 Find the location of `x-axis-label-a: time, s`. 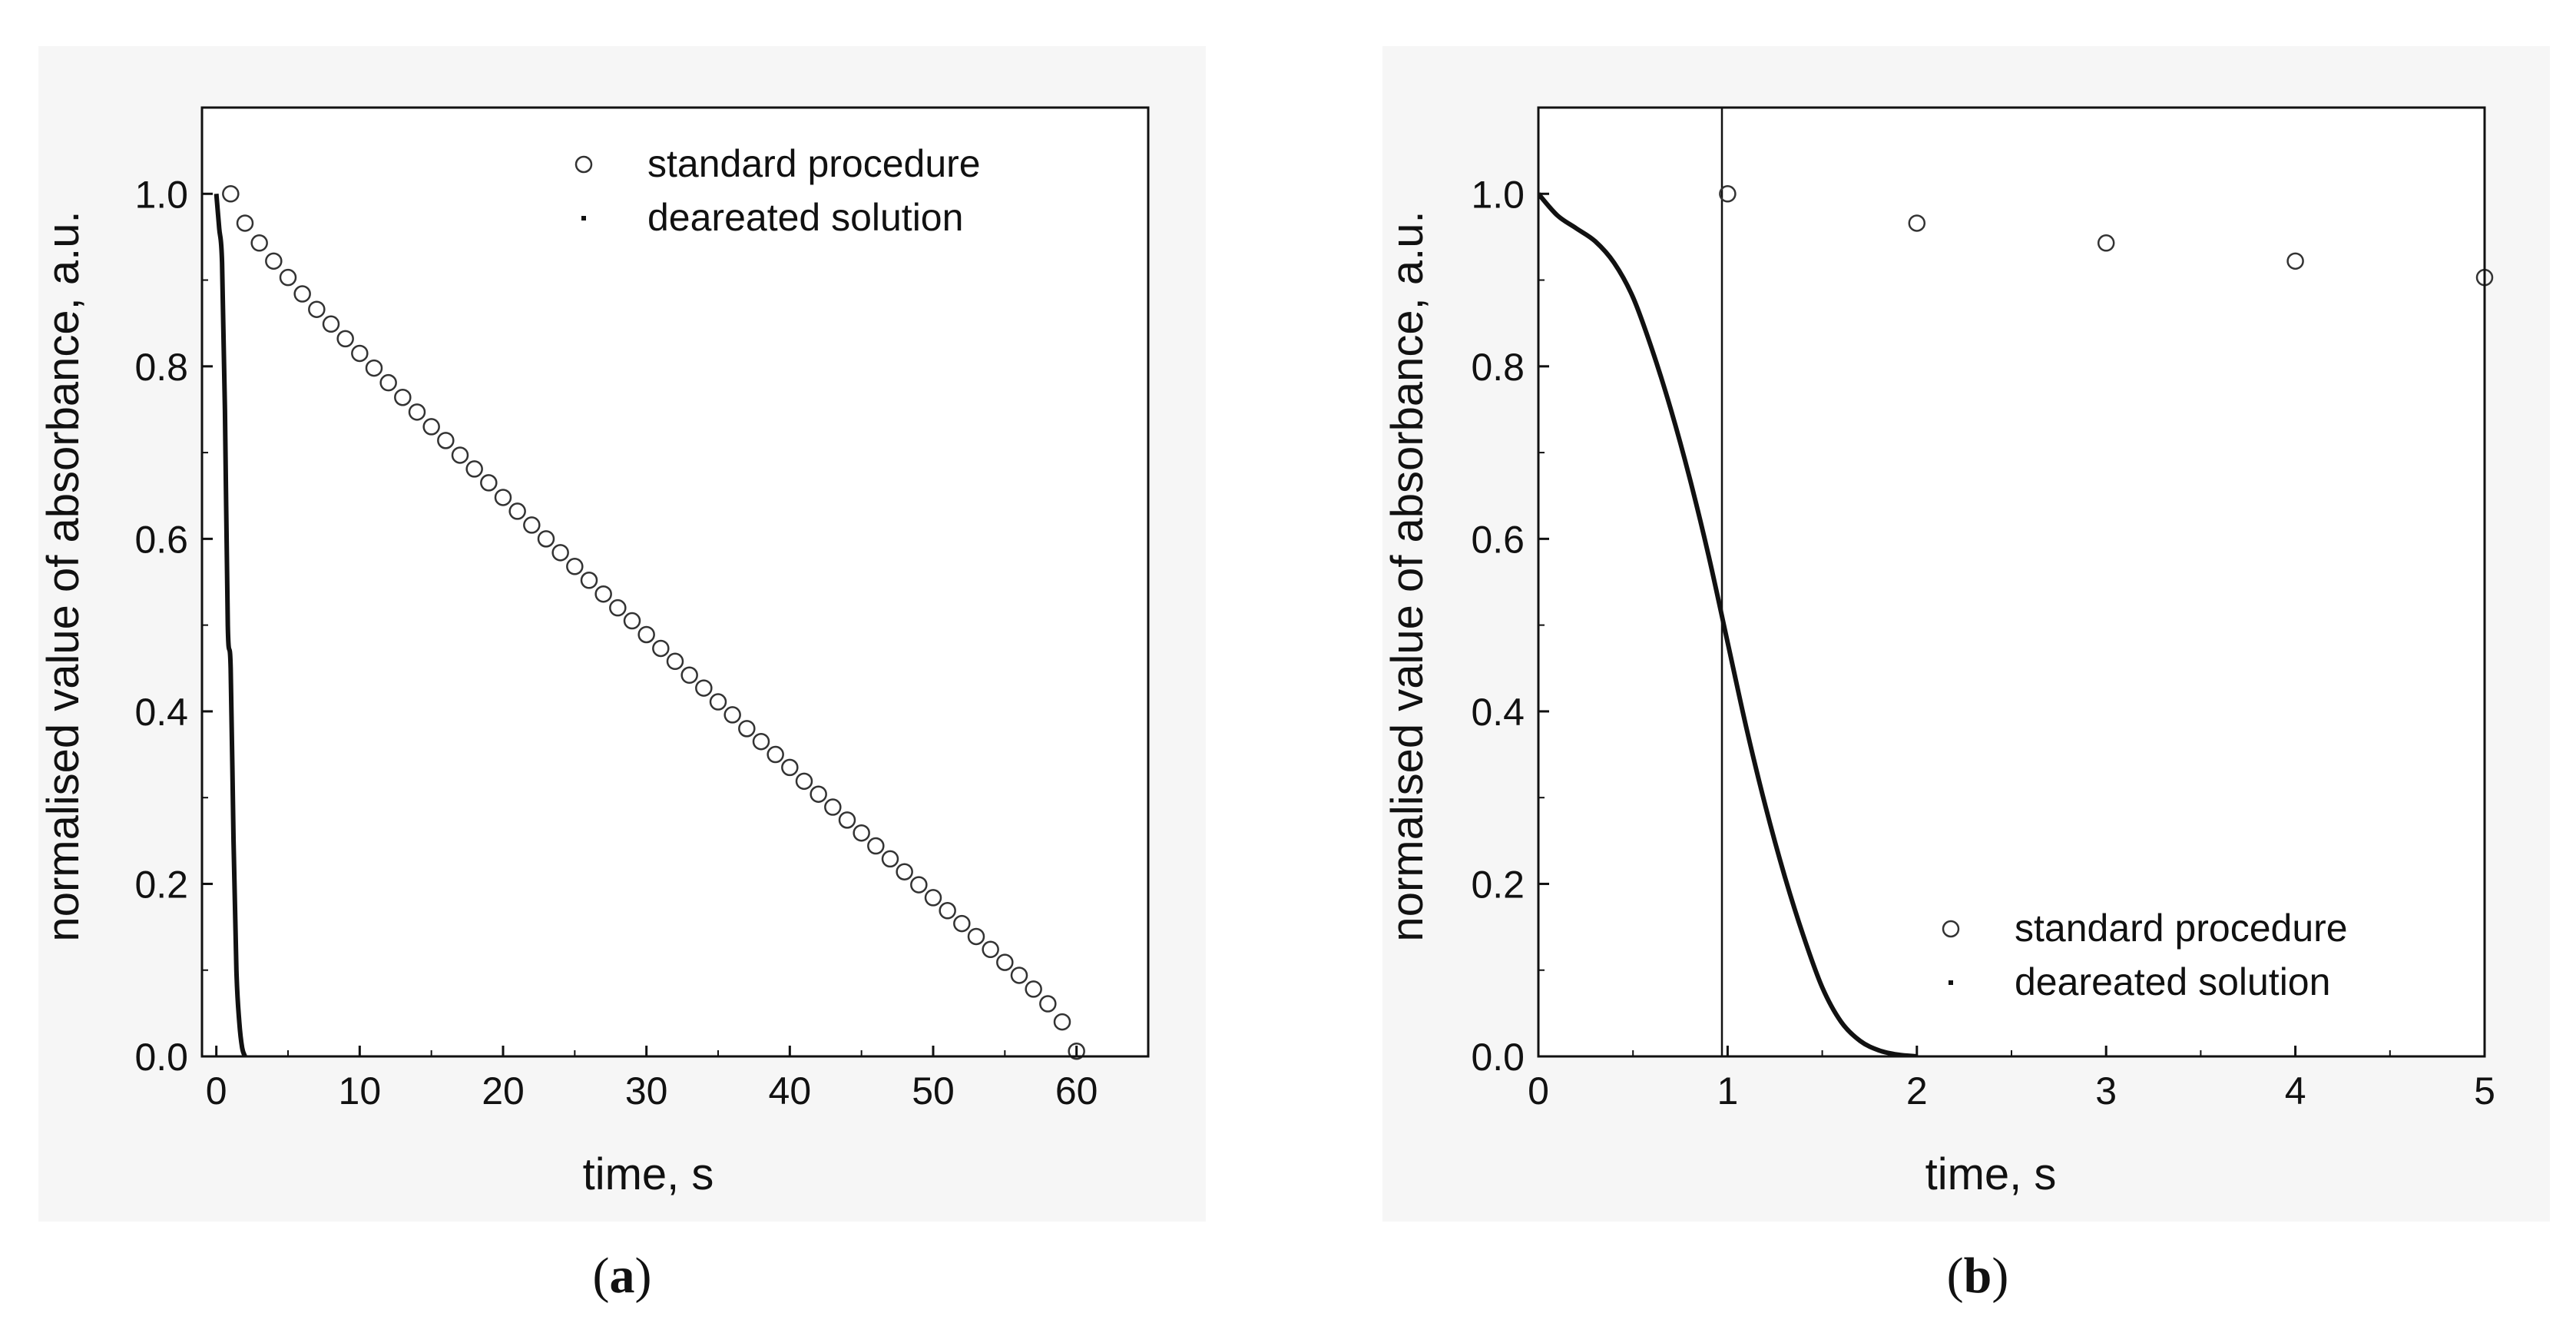

x-axis-label-a: time, s is located at coordinates (648, 1174).